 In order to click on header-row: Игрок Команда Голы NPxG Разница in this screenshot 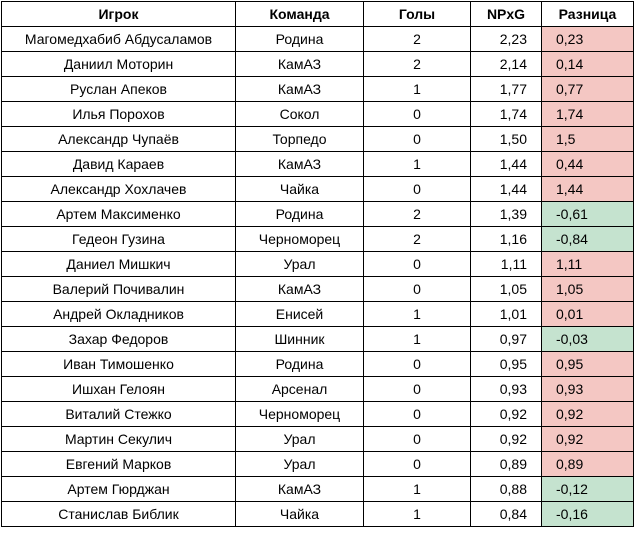, I will do `click(317, 14)`.